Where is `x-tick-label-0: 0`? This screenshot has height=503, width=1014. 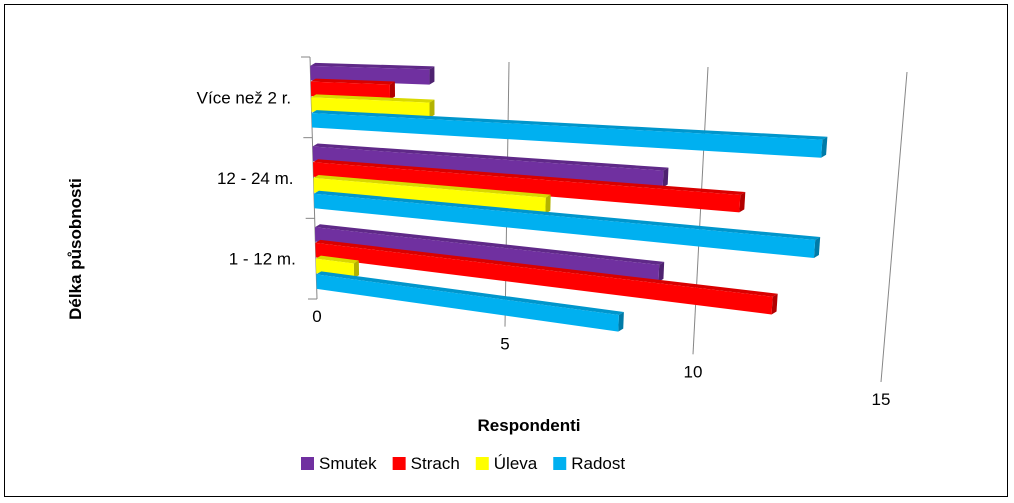
x-tick-label-0: 0 is located at coordinates (316, 316).